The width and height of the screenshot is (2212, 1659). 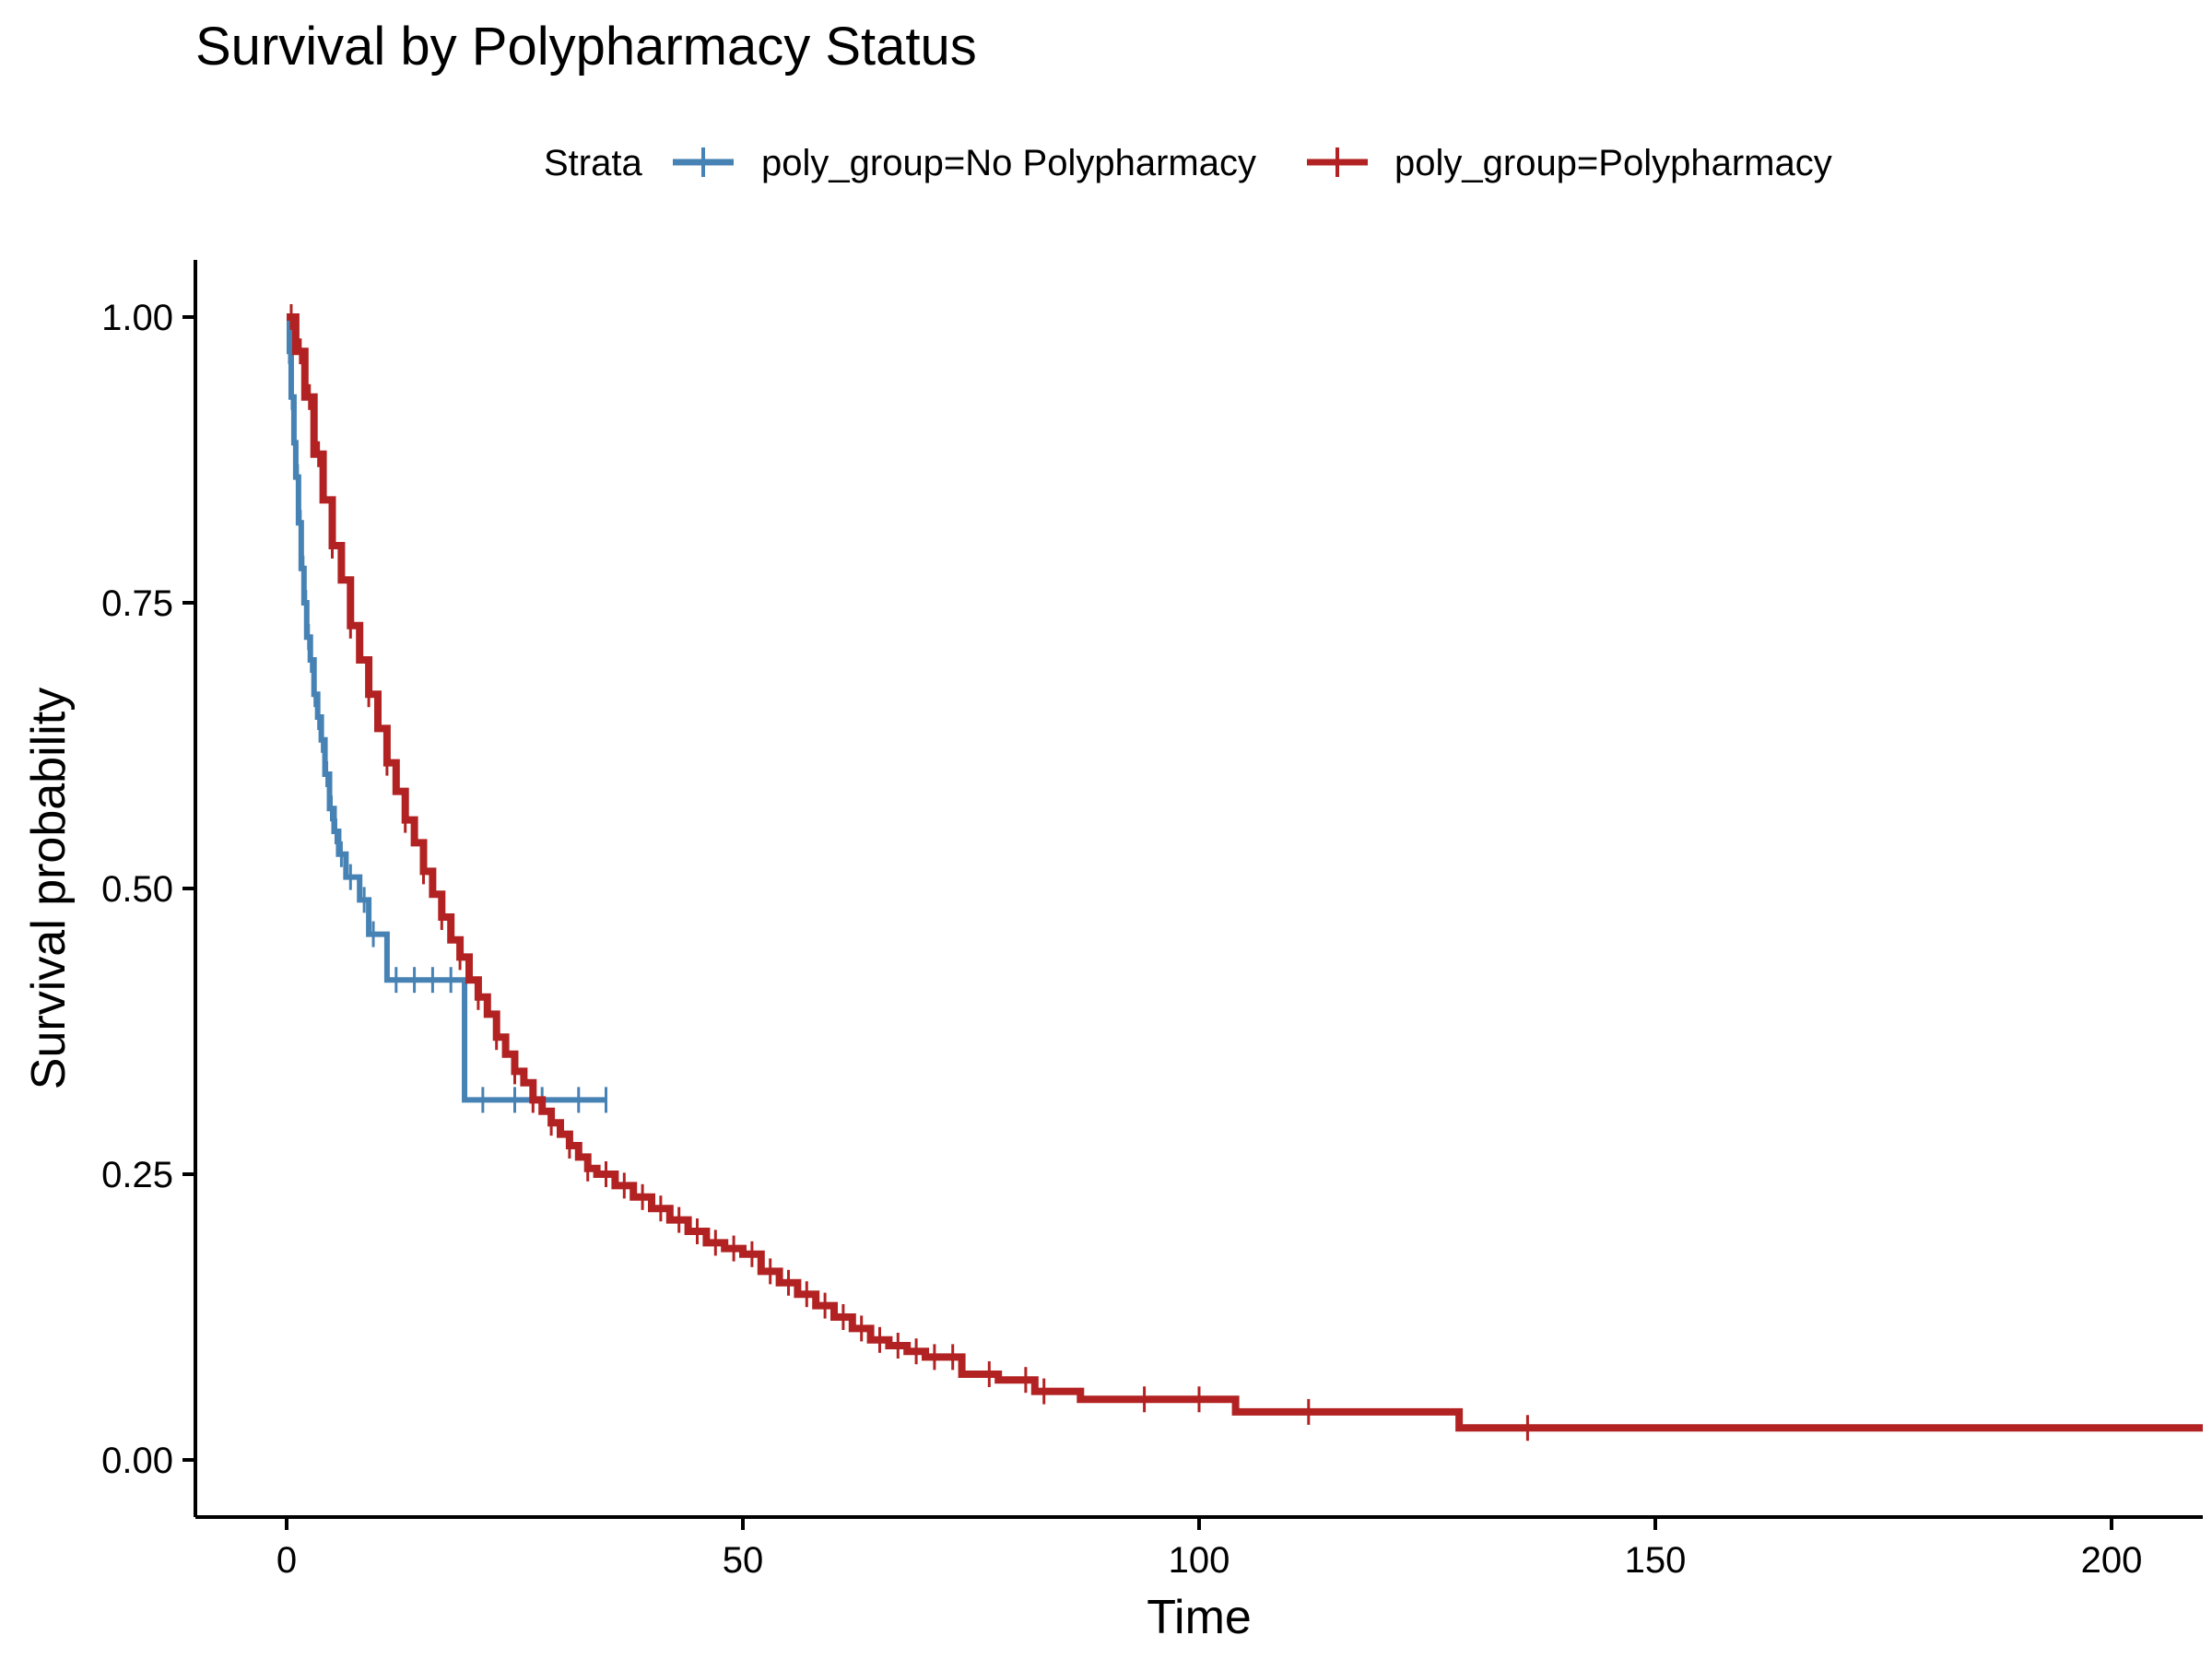 What do you see at coordinates (743, 1560) in the screenshot?
I see `x-tick-label: 50` at bounding box center [743, 1560].